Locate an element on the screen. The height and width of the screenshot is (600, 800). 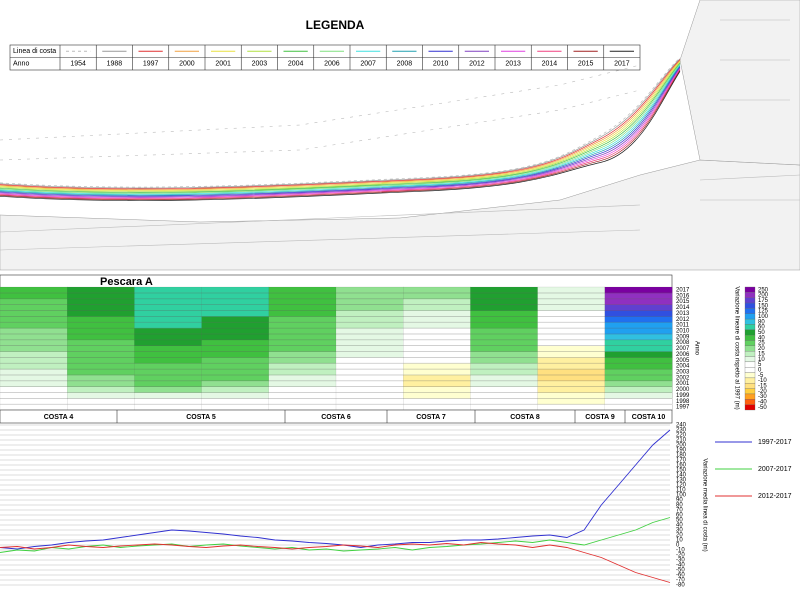
heat-y-tick-label: 2017 is located at coordinates (683, 291).